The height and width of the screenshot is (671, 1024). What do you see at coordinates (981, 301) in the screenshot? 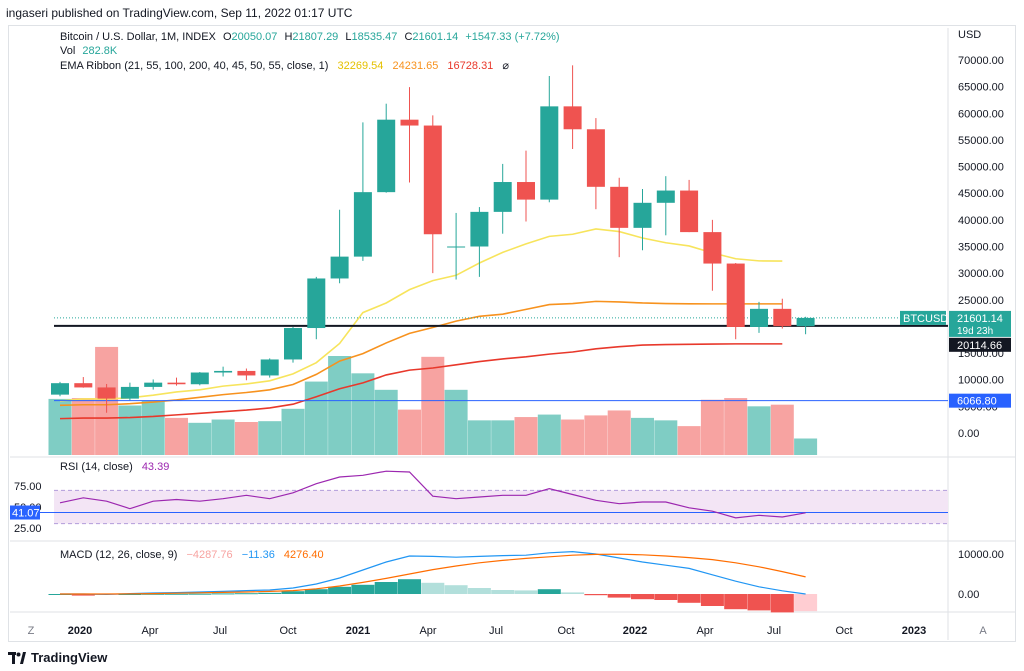
I see `price-tick-label: 25000.00` at bounding box center [981, 301].